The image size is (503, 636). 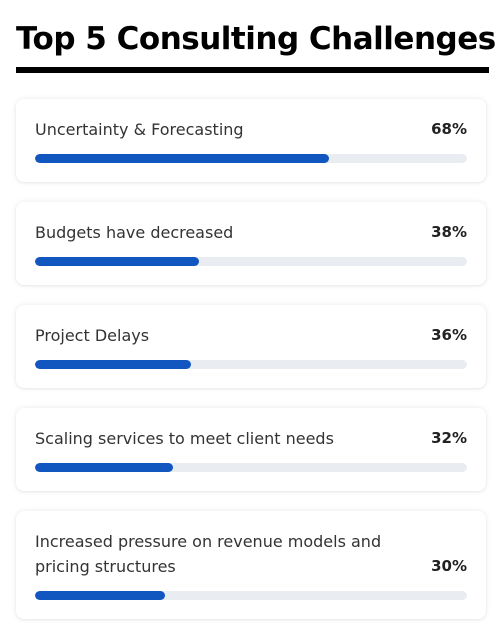 What do you see at coordinates (449, 566) in the screenshot?
I see `challenge-percent: 30%` at bounding box center [449, 566].